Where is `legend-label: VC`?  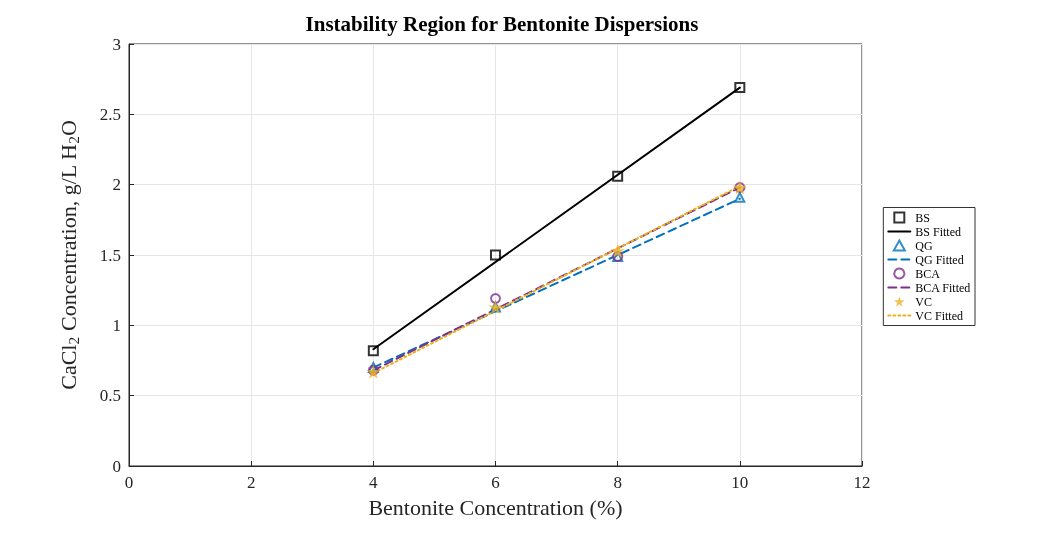
legend-label: VC is located at coordinates (923, 301).